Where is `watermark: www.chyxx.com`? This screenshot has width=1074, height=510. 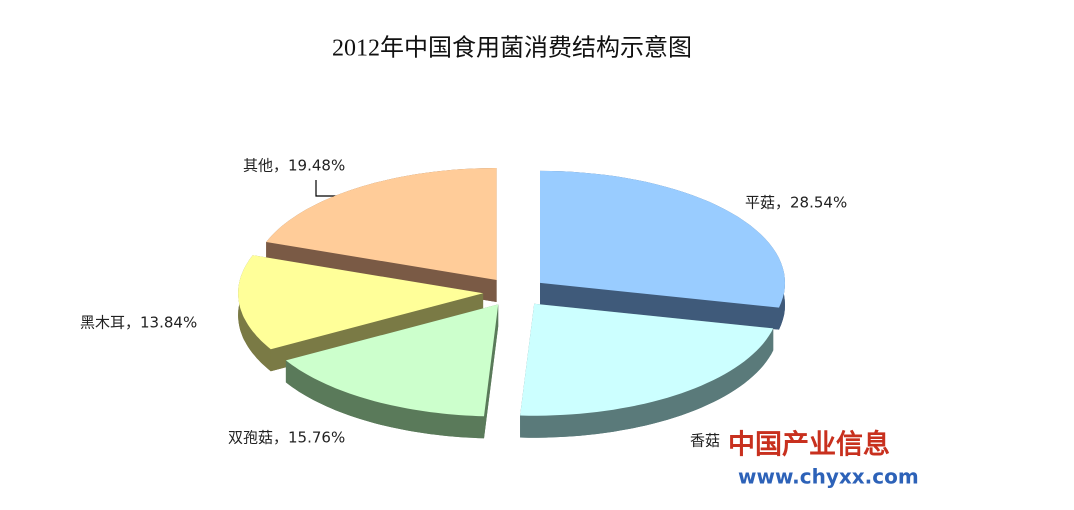
watermark: www.chyxx.com is located at coordinates (828, 477).